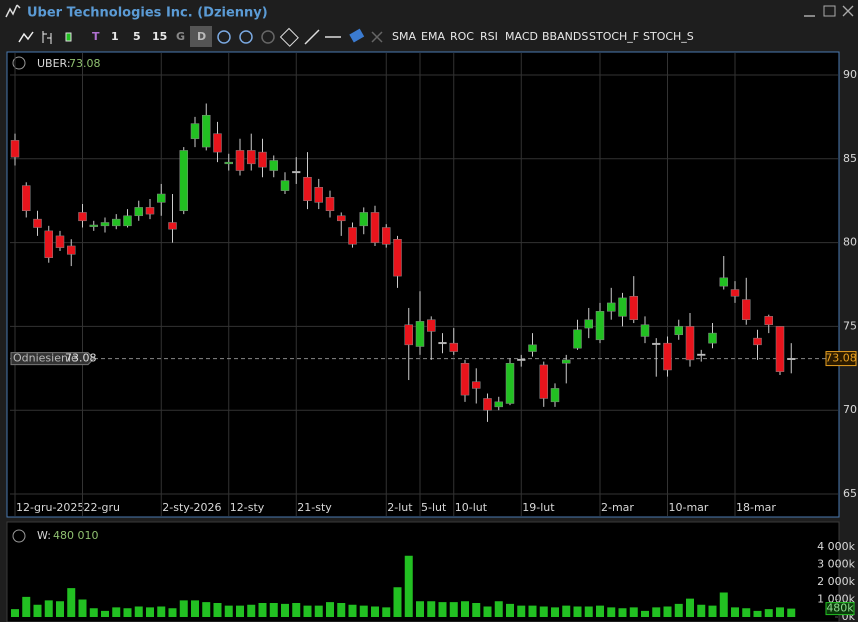  Describe the element at coordinates (137, 36) in the screenshot. I see `toolbar-button: 5` at that location.